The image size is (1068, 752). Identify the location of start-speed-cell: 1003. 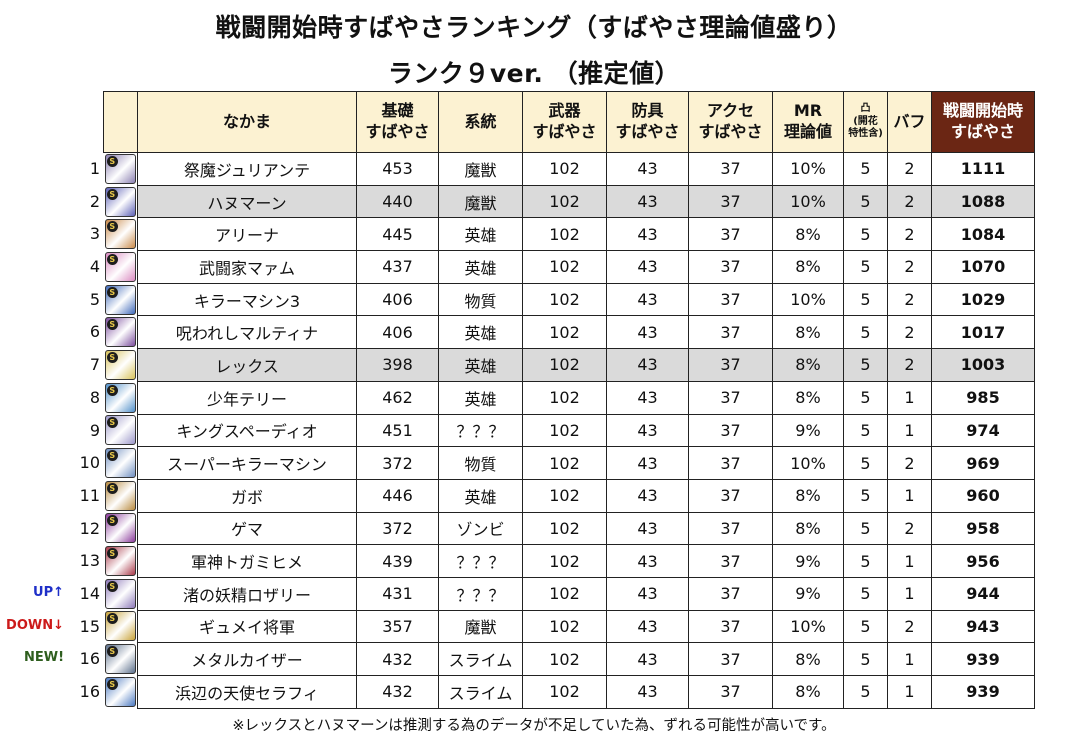
(983, 365).